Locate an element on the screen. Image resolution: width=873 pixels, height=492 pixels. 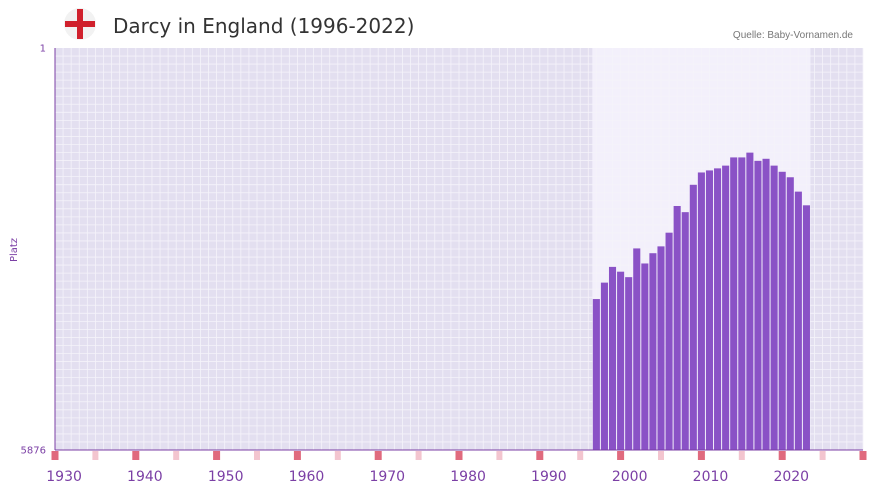
x-tick-label: 2020 is located at coordinates (791, 477).